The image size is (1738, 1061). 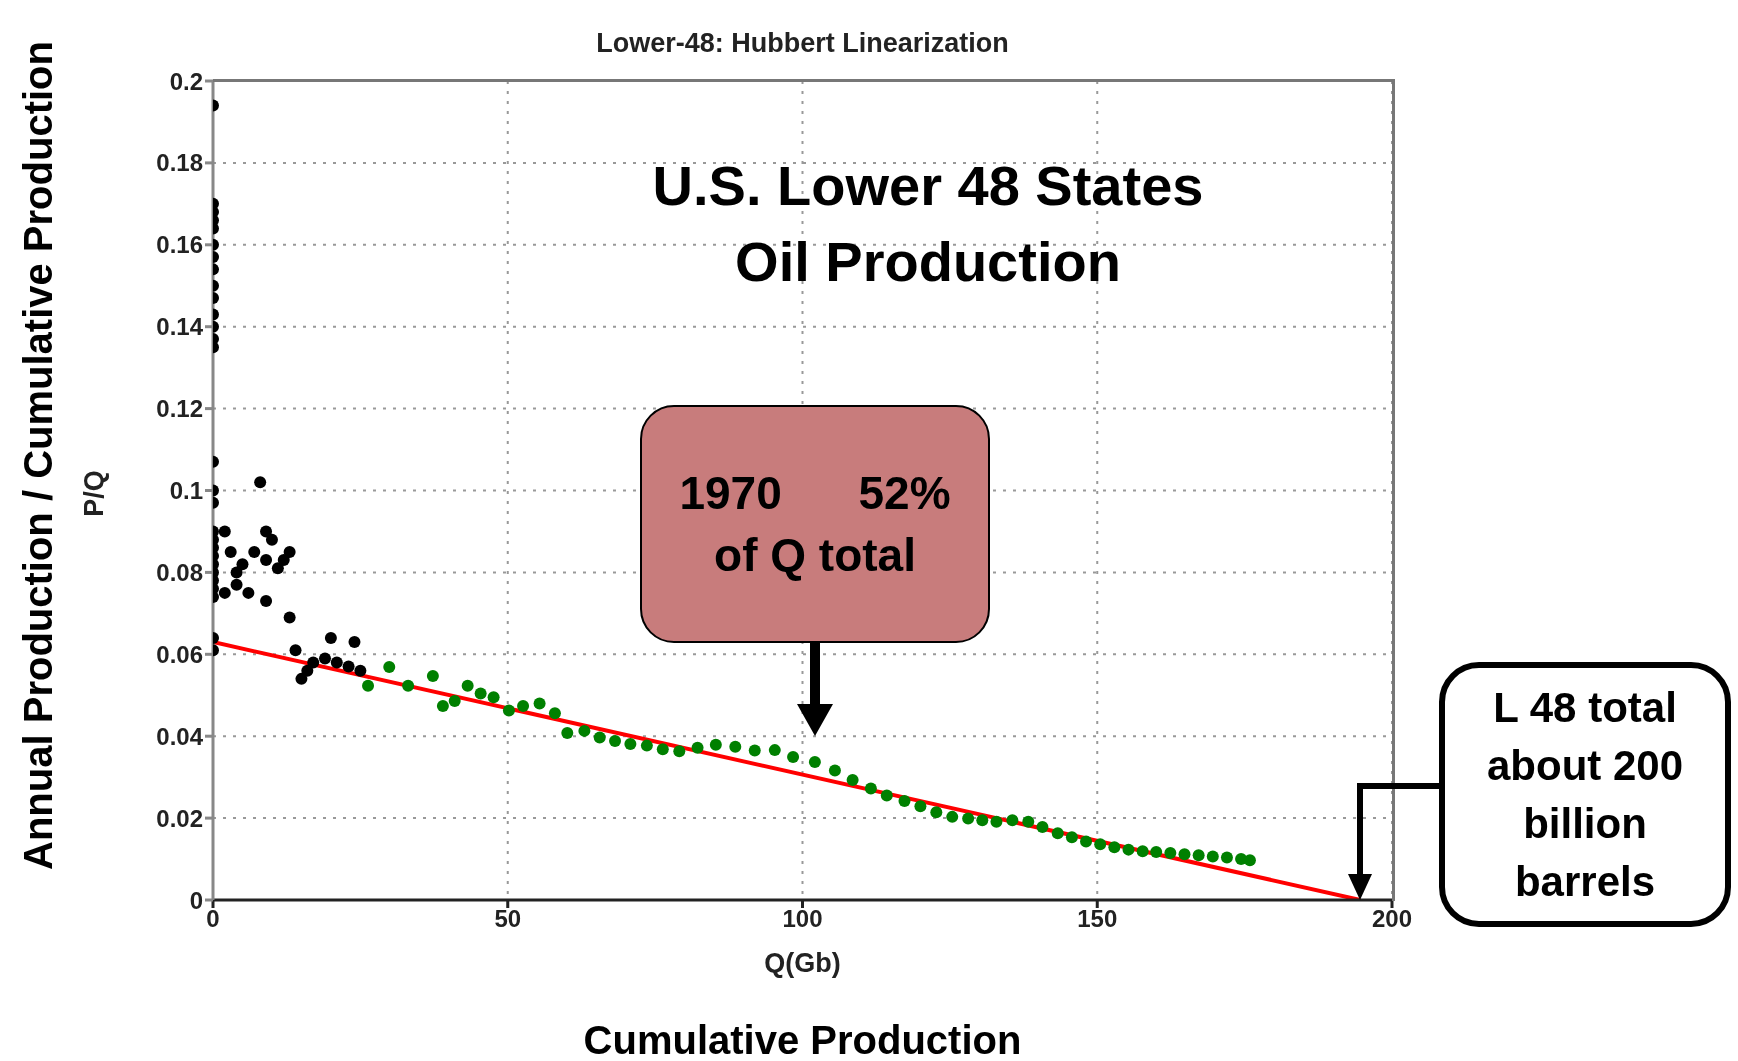 What do you see at coordinates (802, 919) in the screenshot?
I see `x-tick-label: 100` at bounding box center [802, 919].